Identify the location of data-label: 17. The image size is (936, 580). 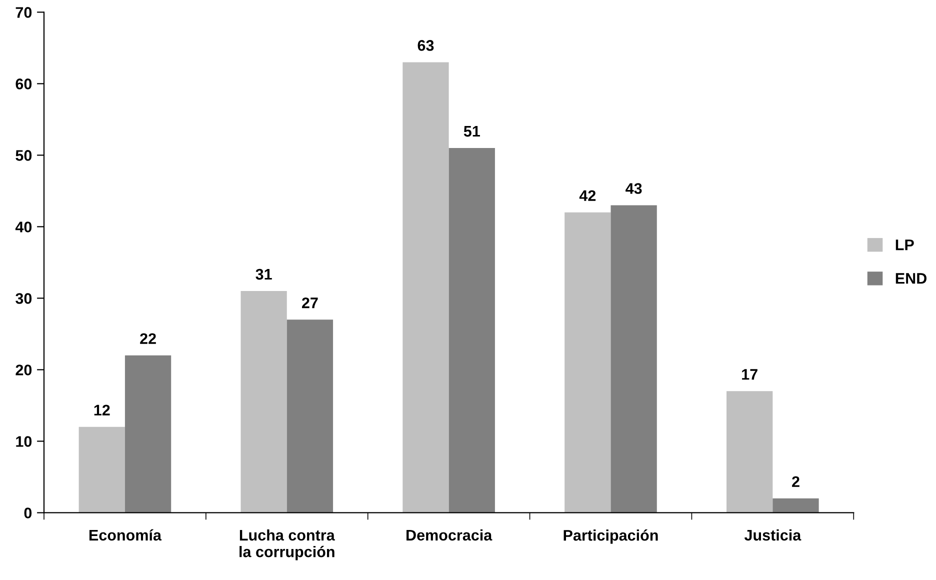
(750, 374).